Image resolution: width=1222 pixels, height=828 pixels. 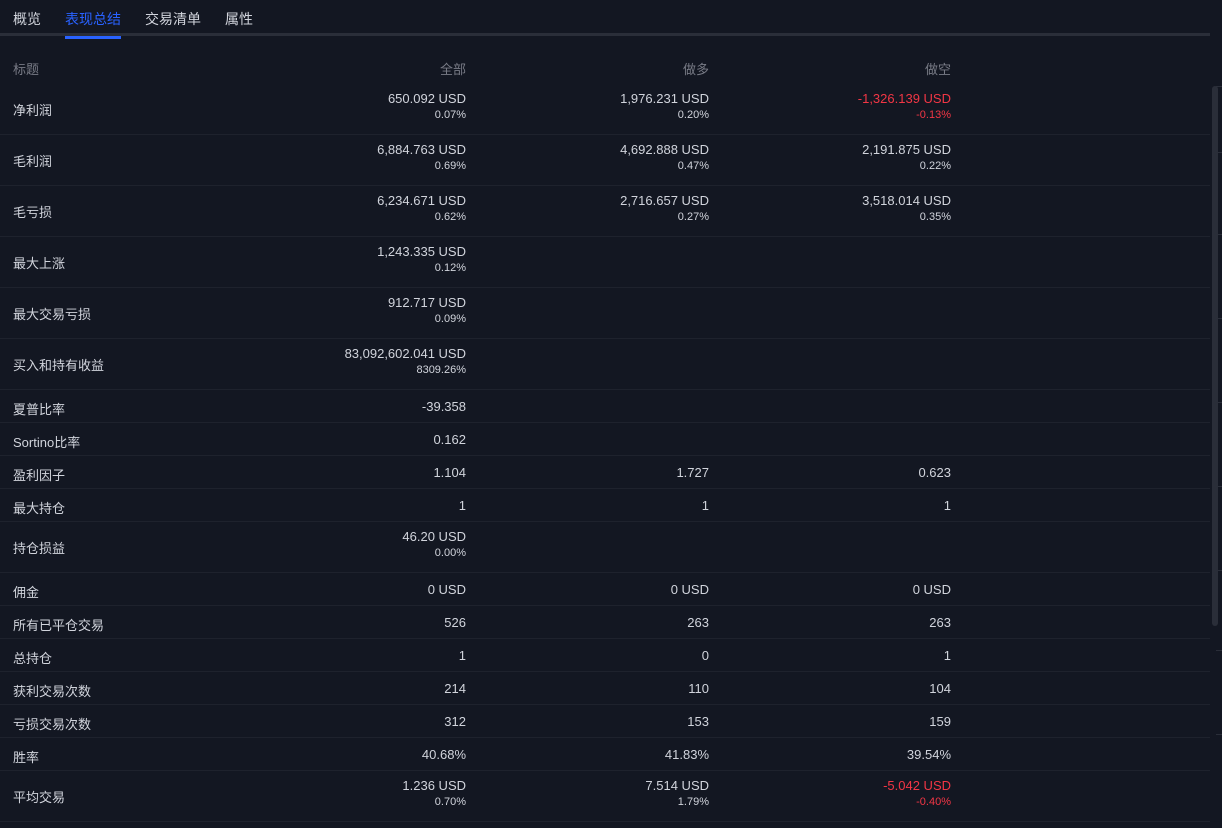 I want to click on cell-all: 40.68%, so click(x=444, y=754).